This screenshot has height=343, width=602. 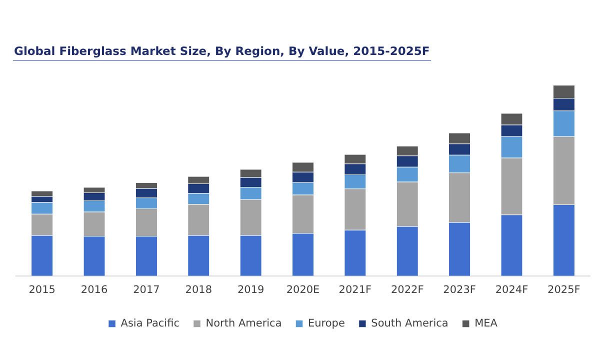 What do you see at coordinates (150, 323) in the screenshot?
I see `legend-label: Asia Pacific` at bounding box center [150, 323].